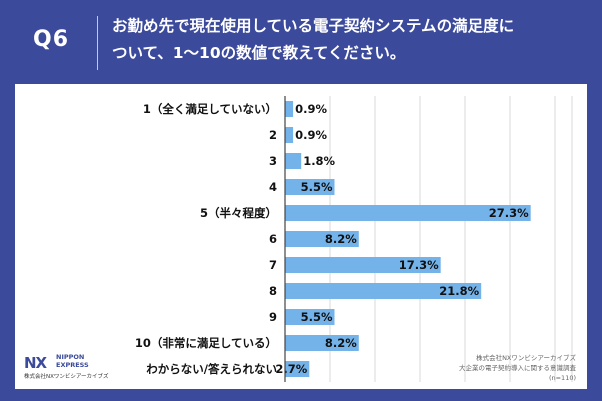  I want to click on value-label: 2.7%, so click(291, 369).